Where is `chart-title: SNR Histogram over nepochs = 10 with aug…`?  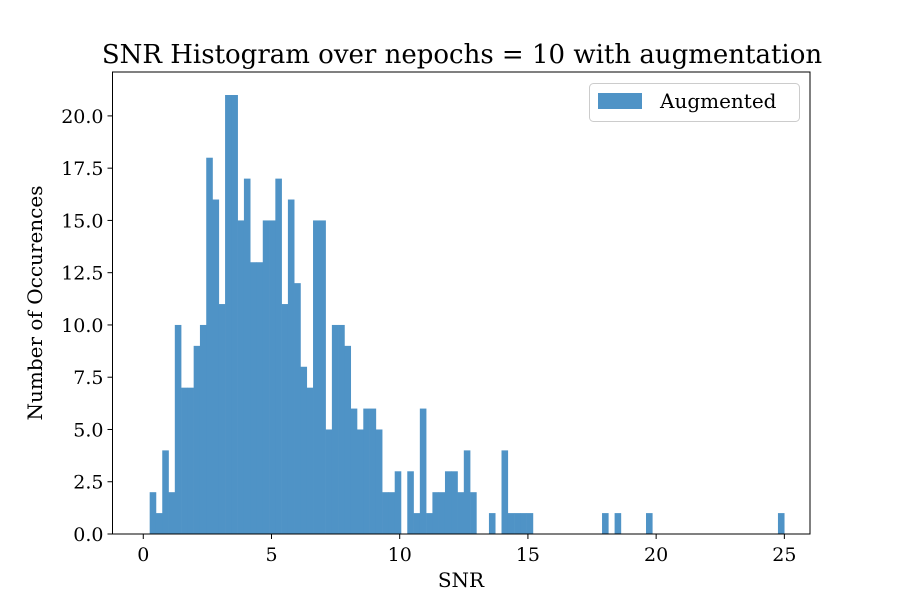 chart-title: SNR Histogram over nepochs = 10 with aug… is located at coordinates (462, 55).